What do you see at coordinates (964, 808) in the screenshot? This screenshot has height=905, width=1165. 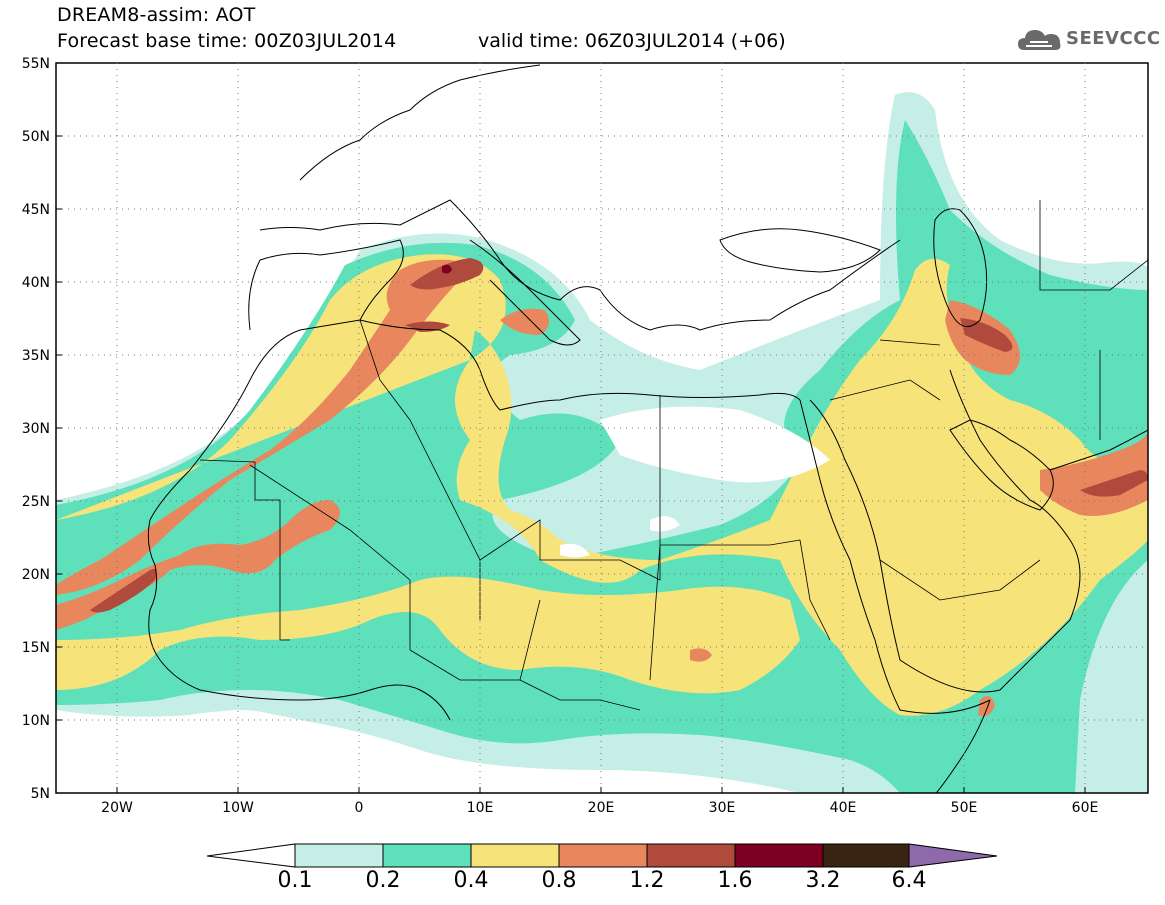 I see `lon-label: 50E` at bounding box center [964, 808].